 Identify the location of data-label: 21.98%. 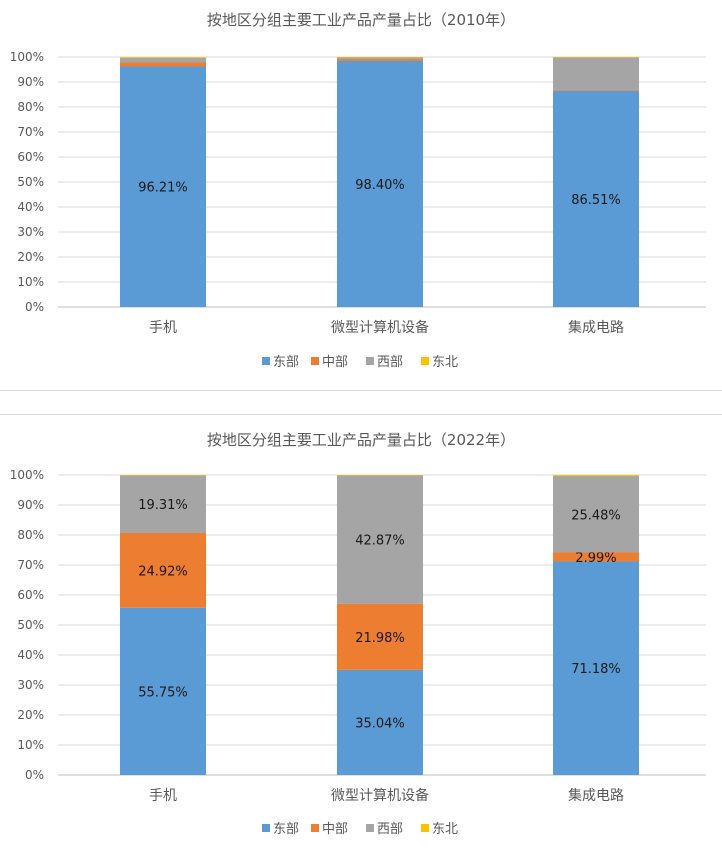
(380, 638).